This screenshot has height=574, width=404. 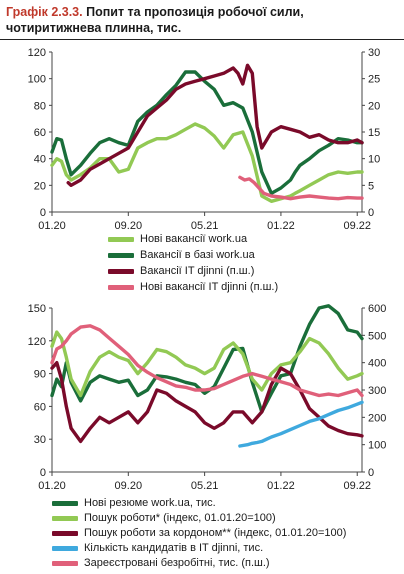 I want to click on legend-item-2: Пошук роботи* (індекс, 01.01.20=100), so click(x=164, y=518).